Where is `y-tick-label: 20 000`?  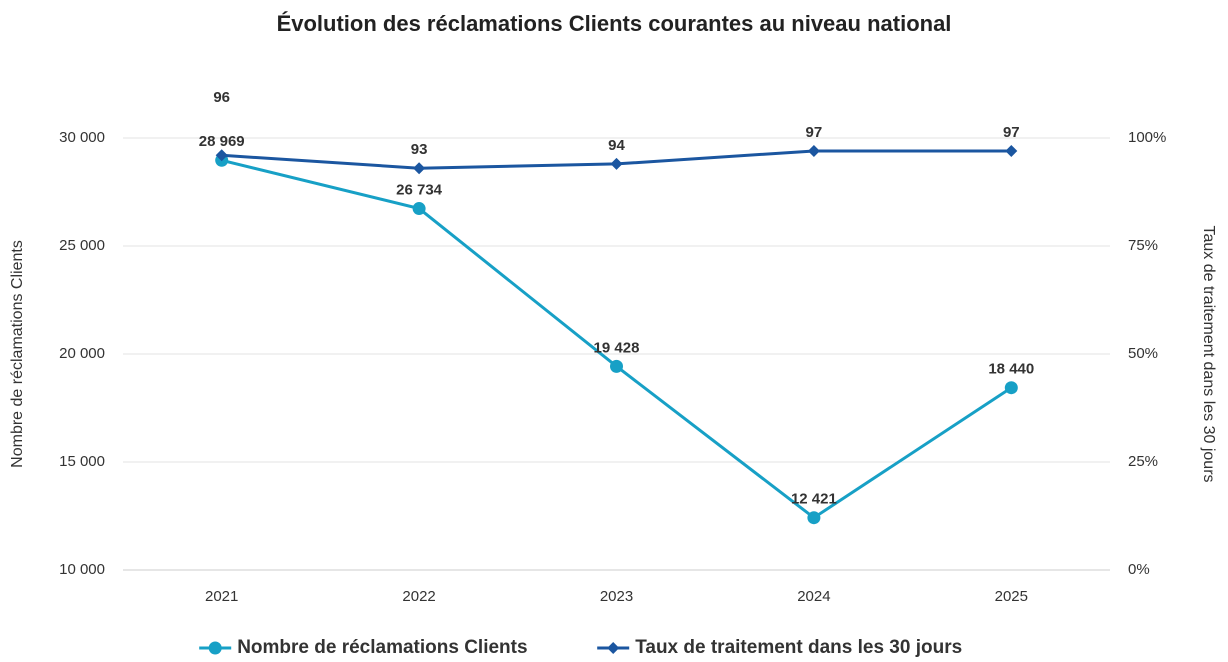
y-tick-label: 20 000 is located at coordinates (82, 353).